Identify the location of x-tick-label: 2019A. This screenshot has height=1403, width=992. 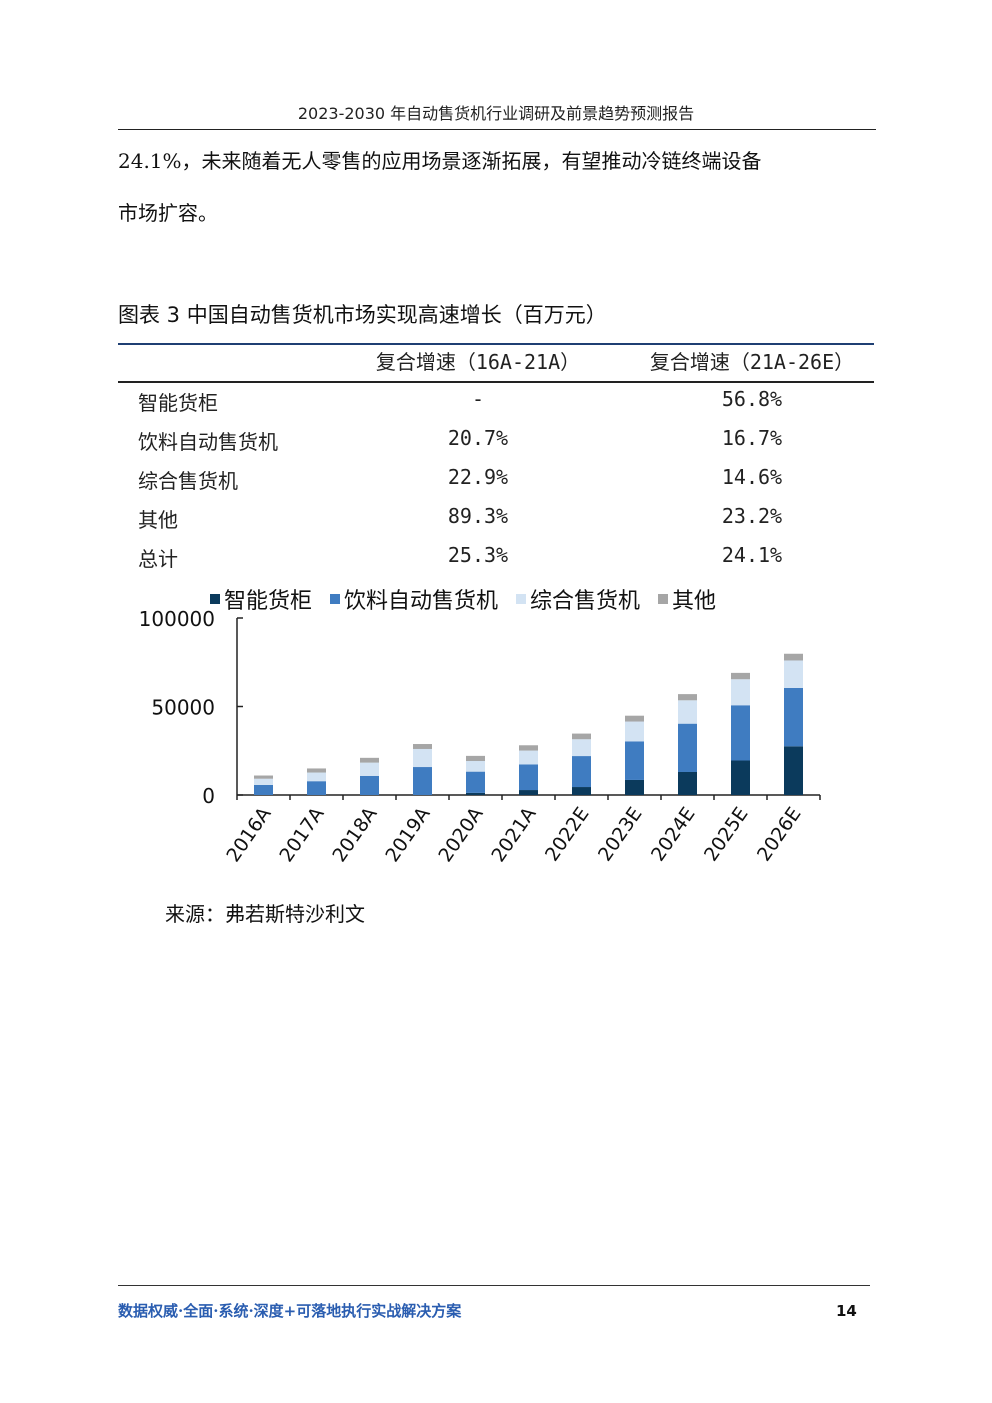
(407, 834).